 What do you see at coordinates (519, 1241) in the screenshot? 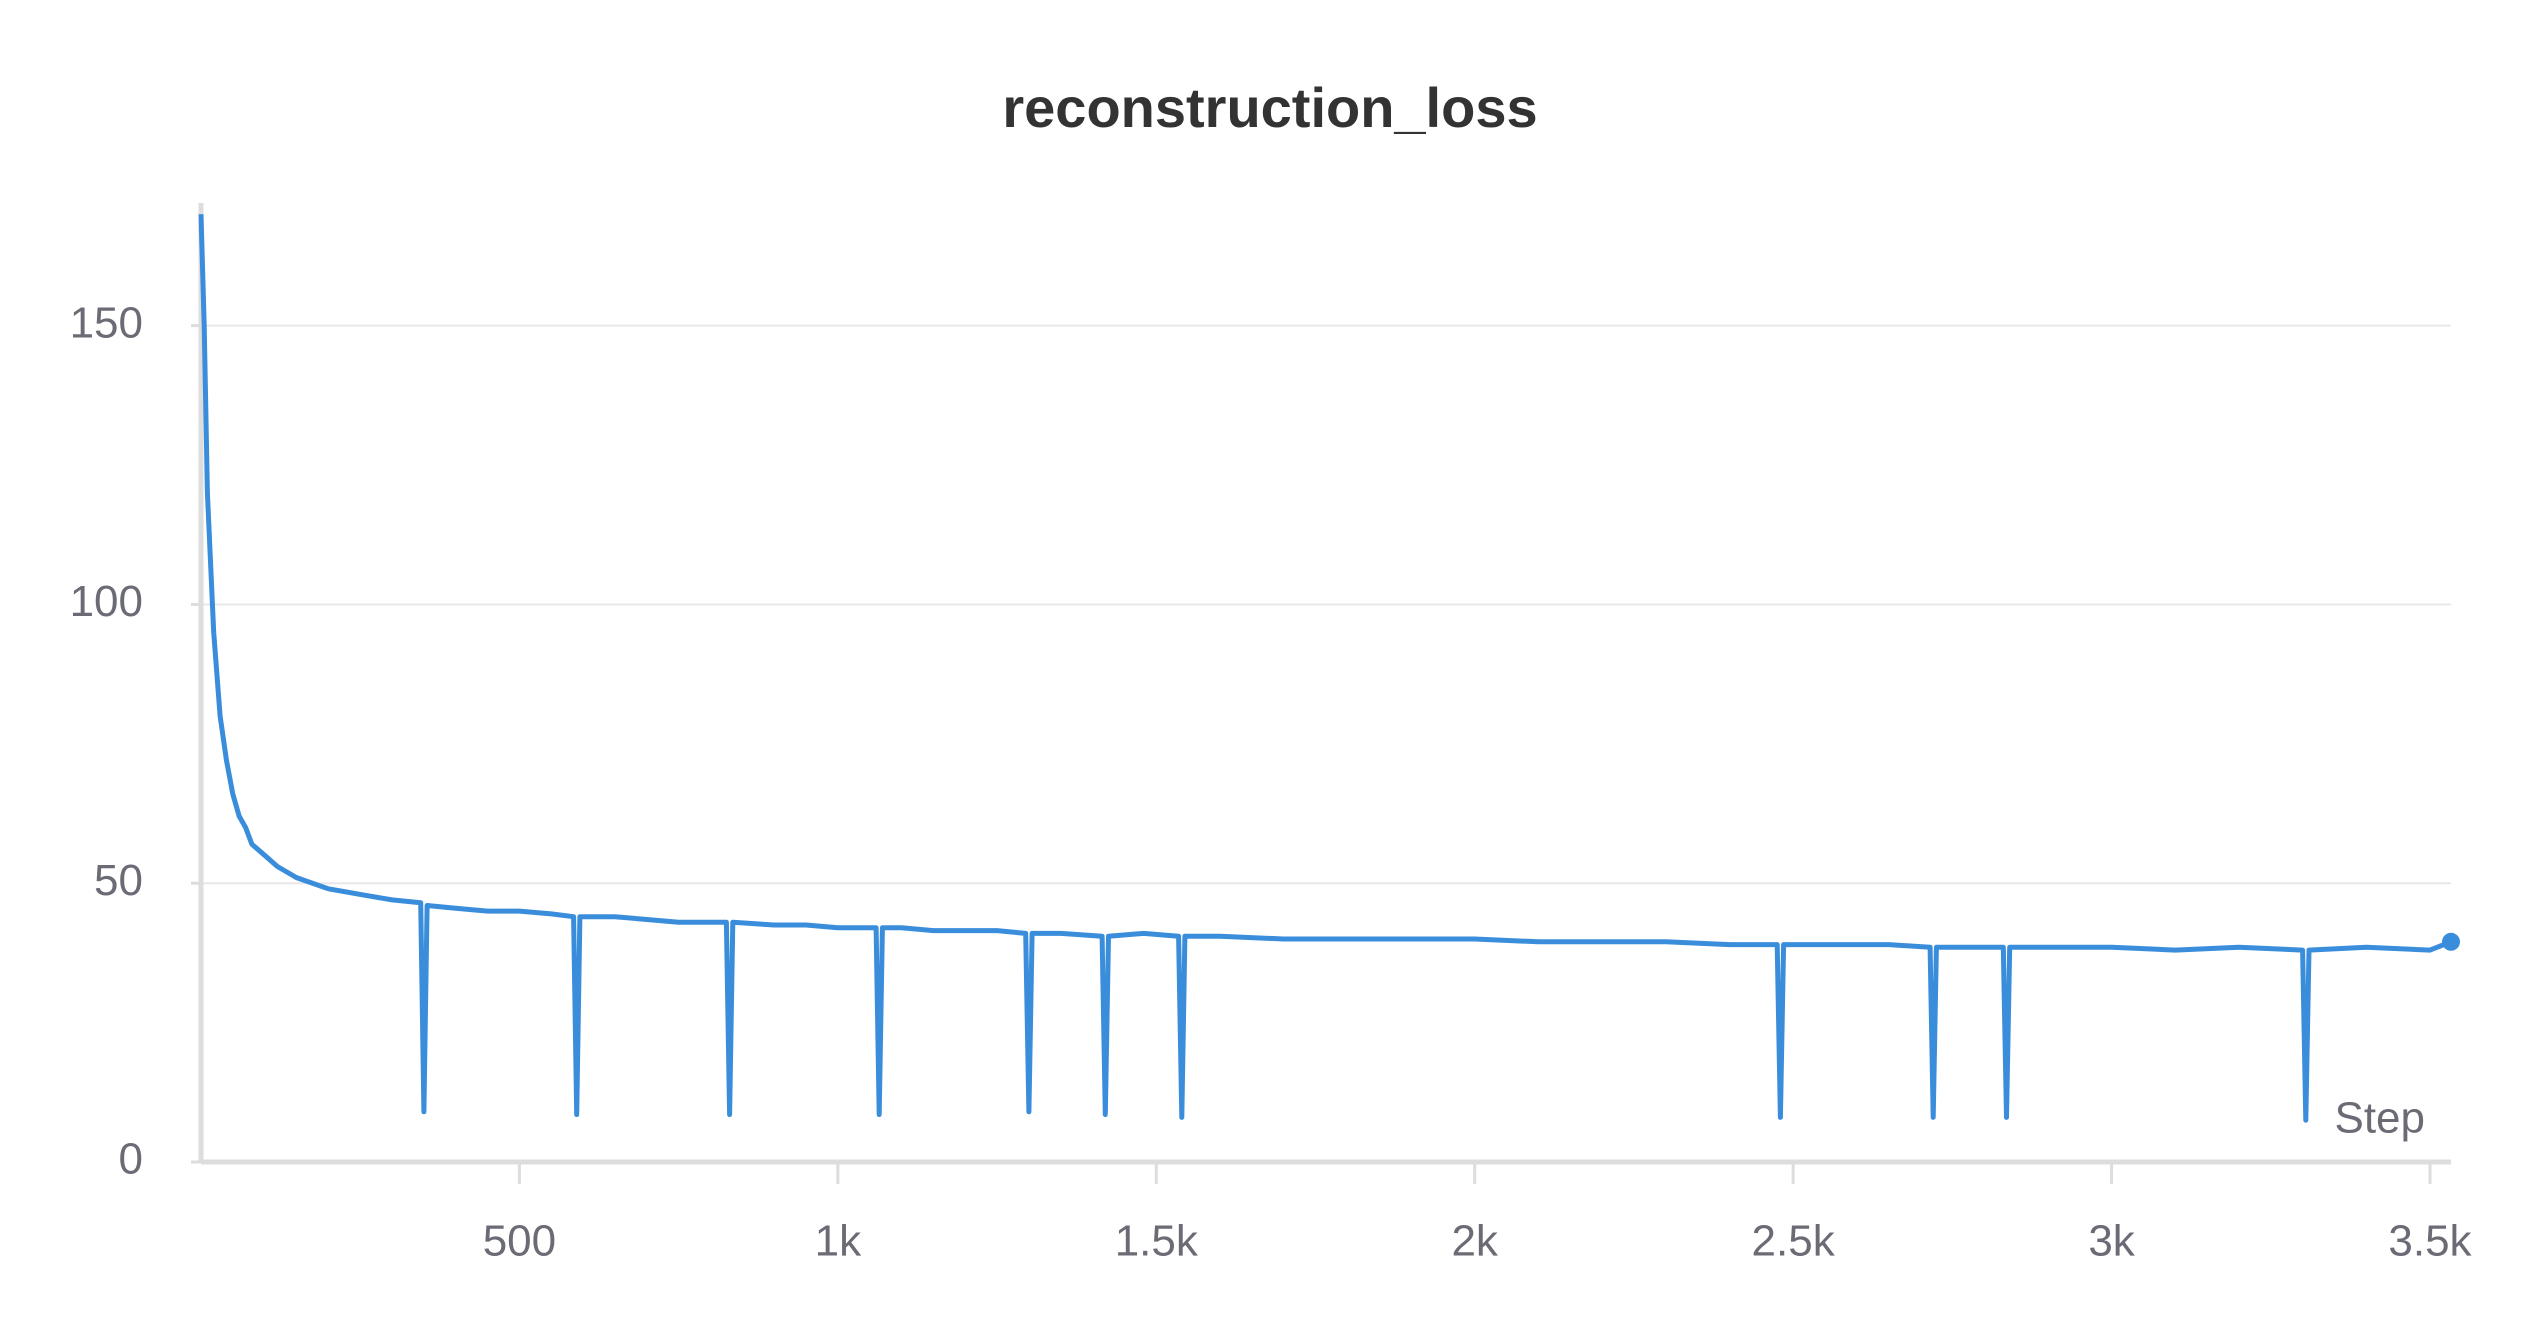
I see `x-tick-label: 500` at bounding box center [519, 1241].